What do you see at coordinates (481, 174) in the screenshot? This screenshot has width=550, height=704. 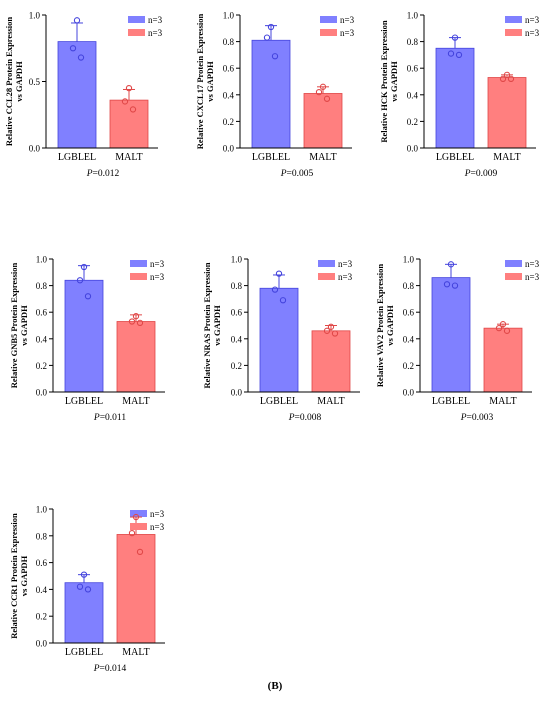 I see `p-value-3: P=0.009` at bounding box center [481, 174].